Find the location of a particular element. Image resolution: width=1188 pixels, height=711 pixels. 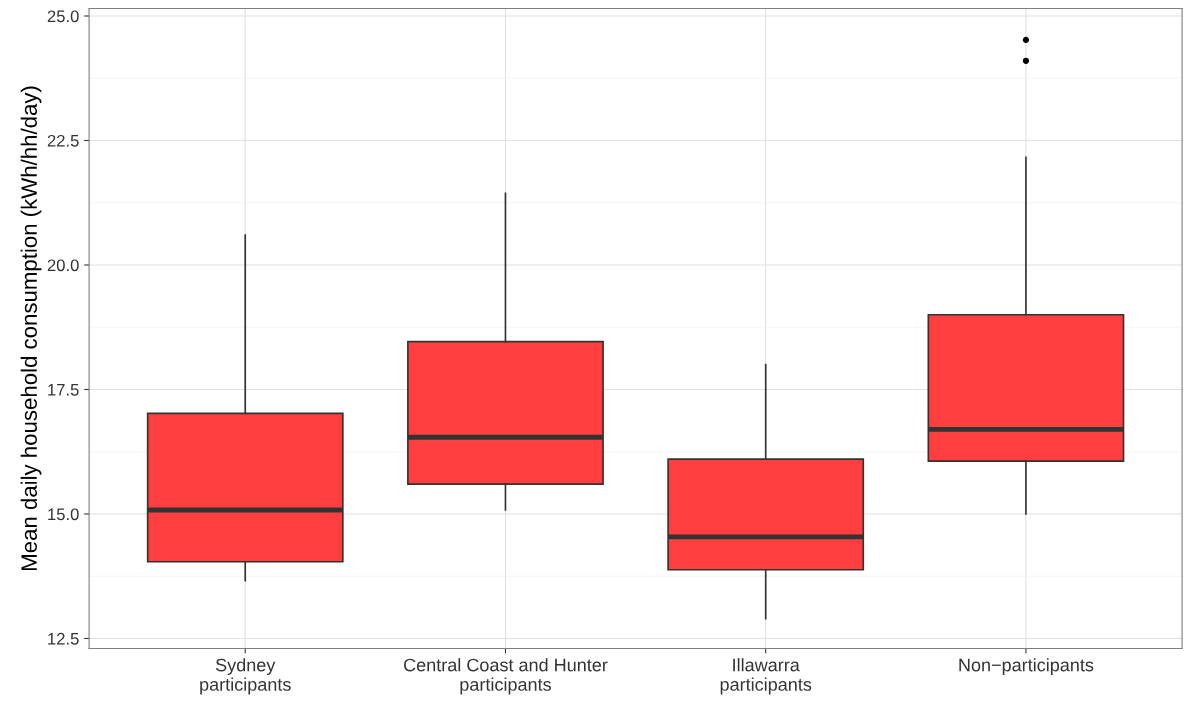

x-tick-label: Sydney participants is located at coordinates (245, 676).